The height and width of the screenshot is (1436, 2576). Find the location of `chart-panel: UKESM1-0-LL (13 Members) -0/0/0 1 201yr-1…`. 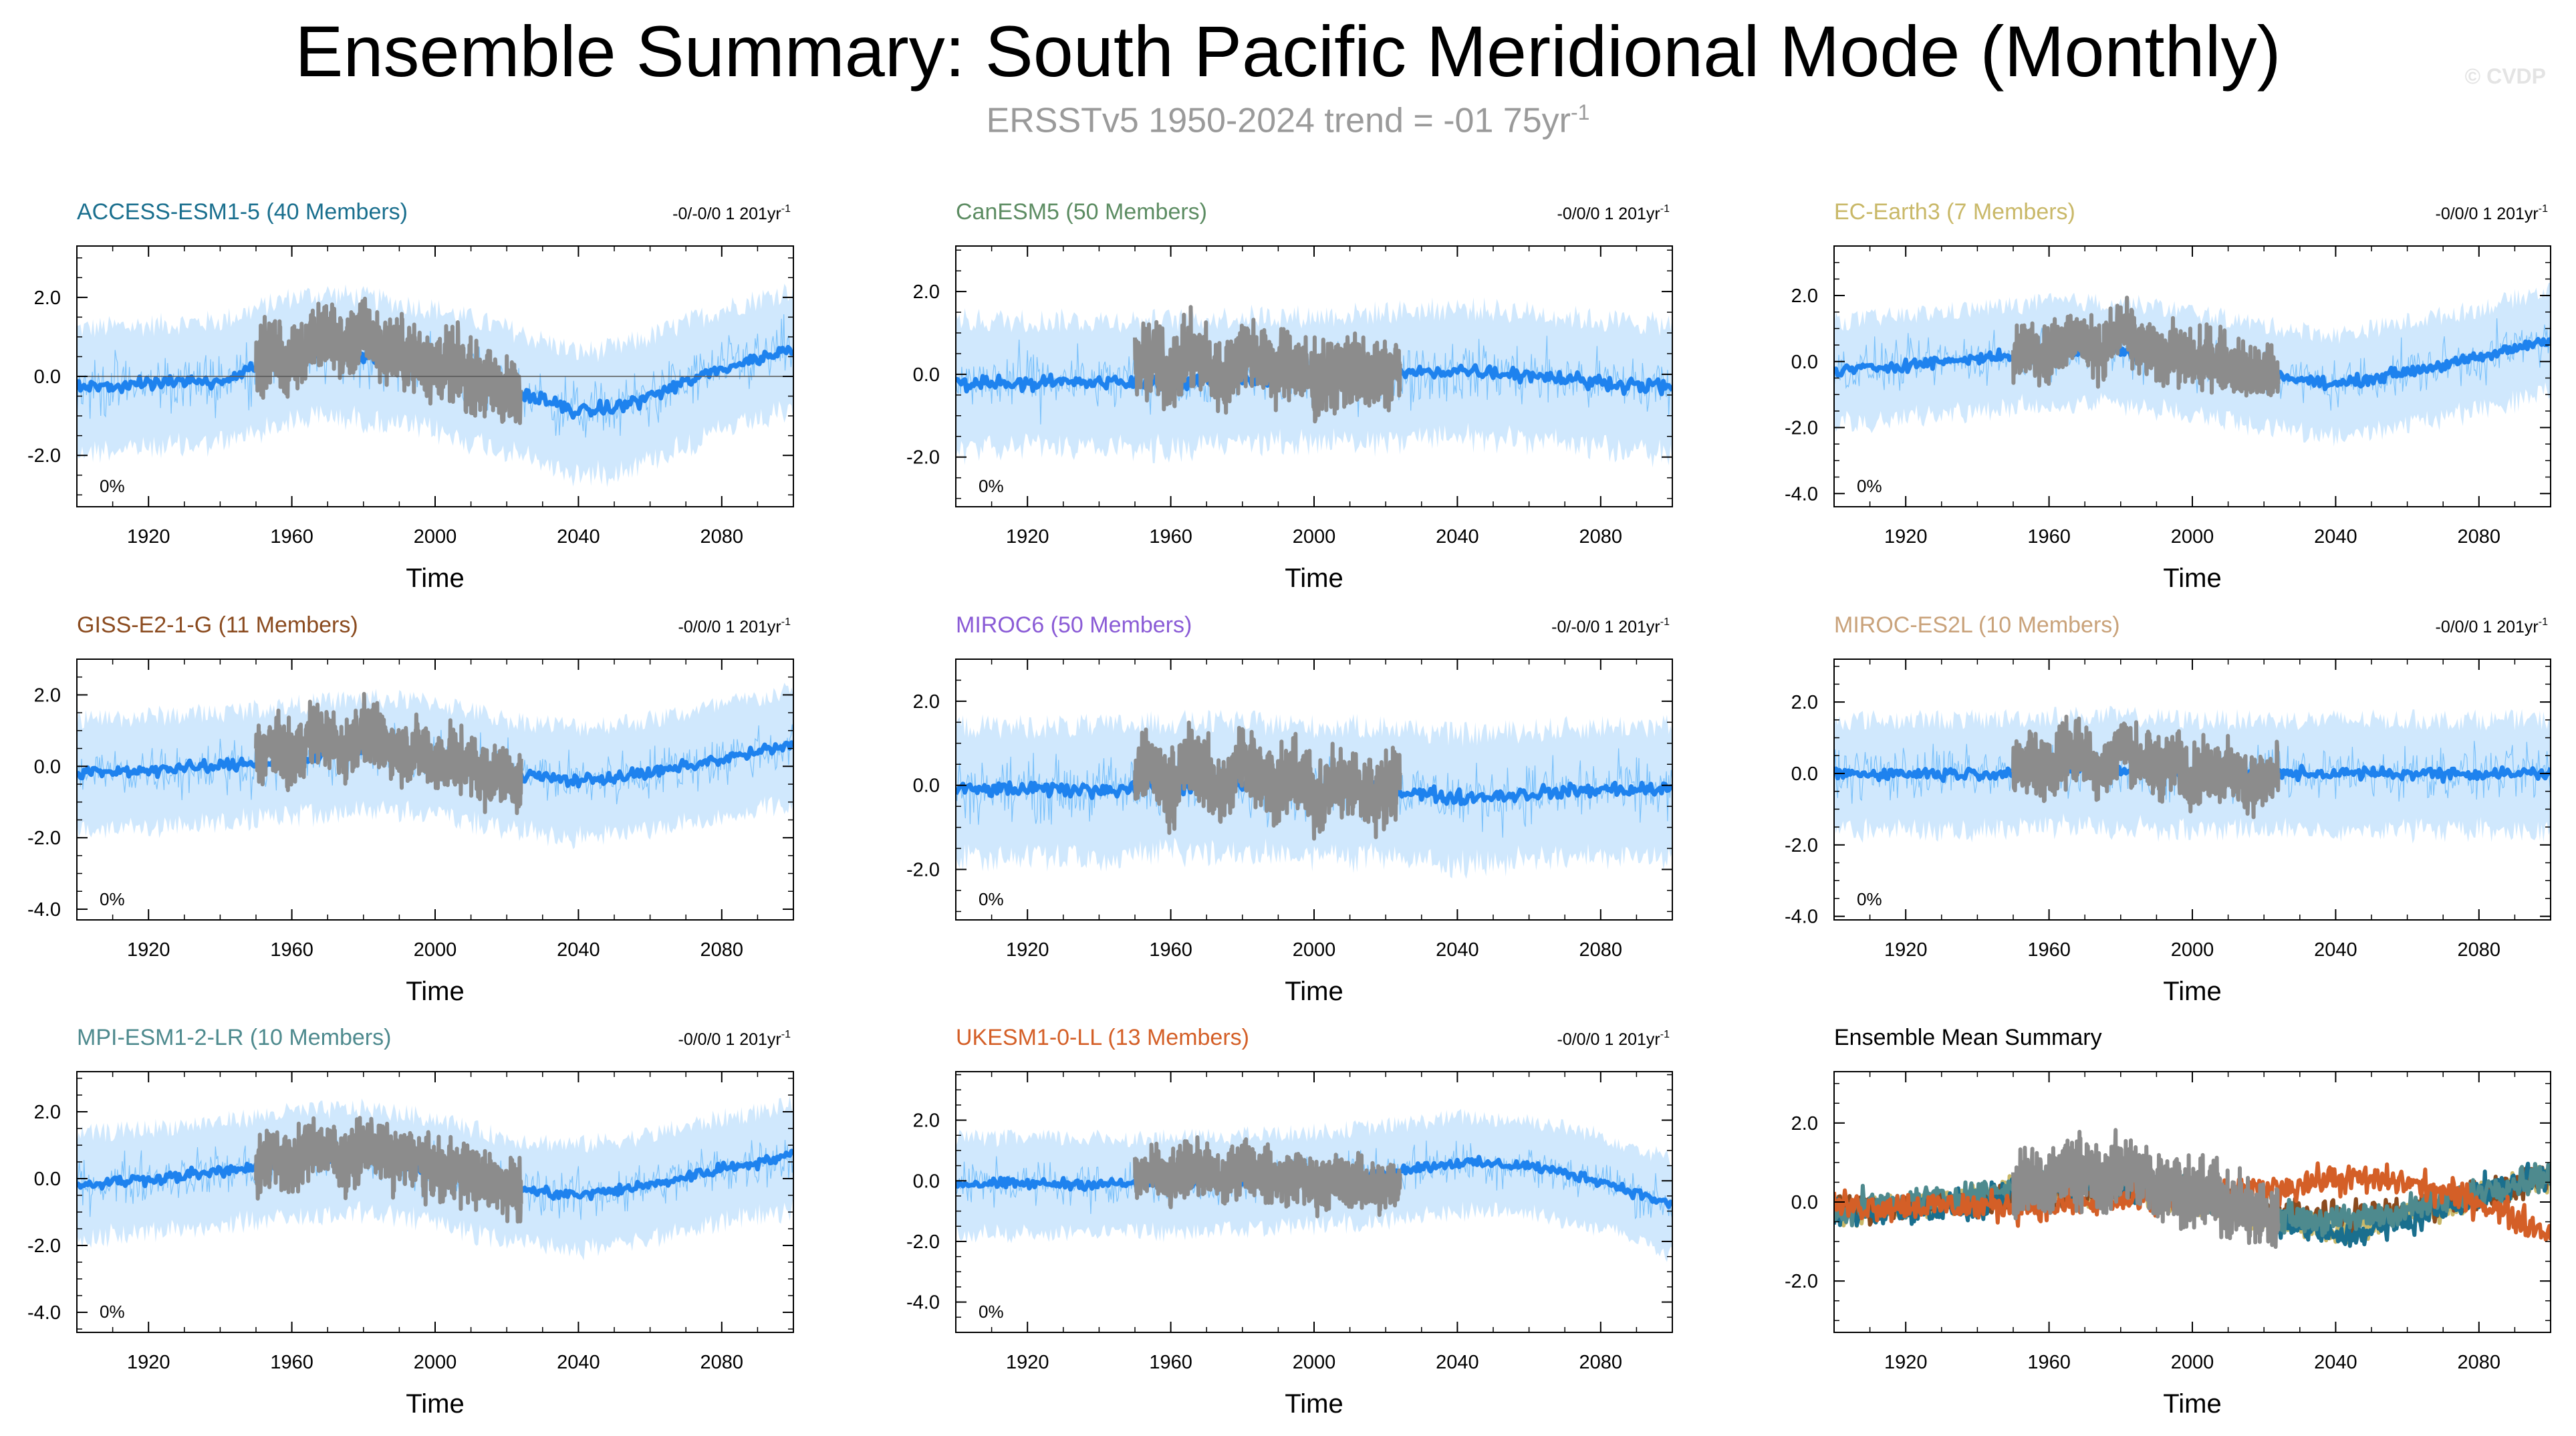

chart-panel: UKESM1-0-LL (13 Members) -0/0/0 1 201yr-1… is located at coordinates (1289, 1222).